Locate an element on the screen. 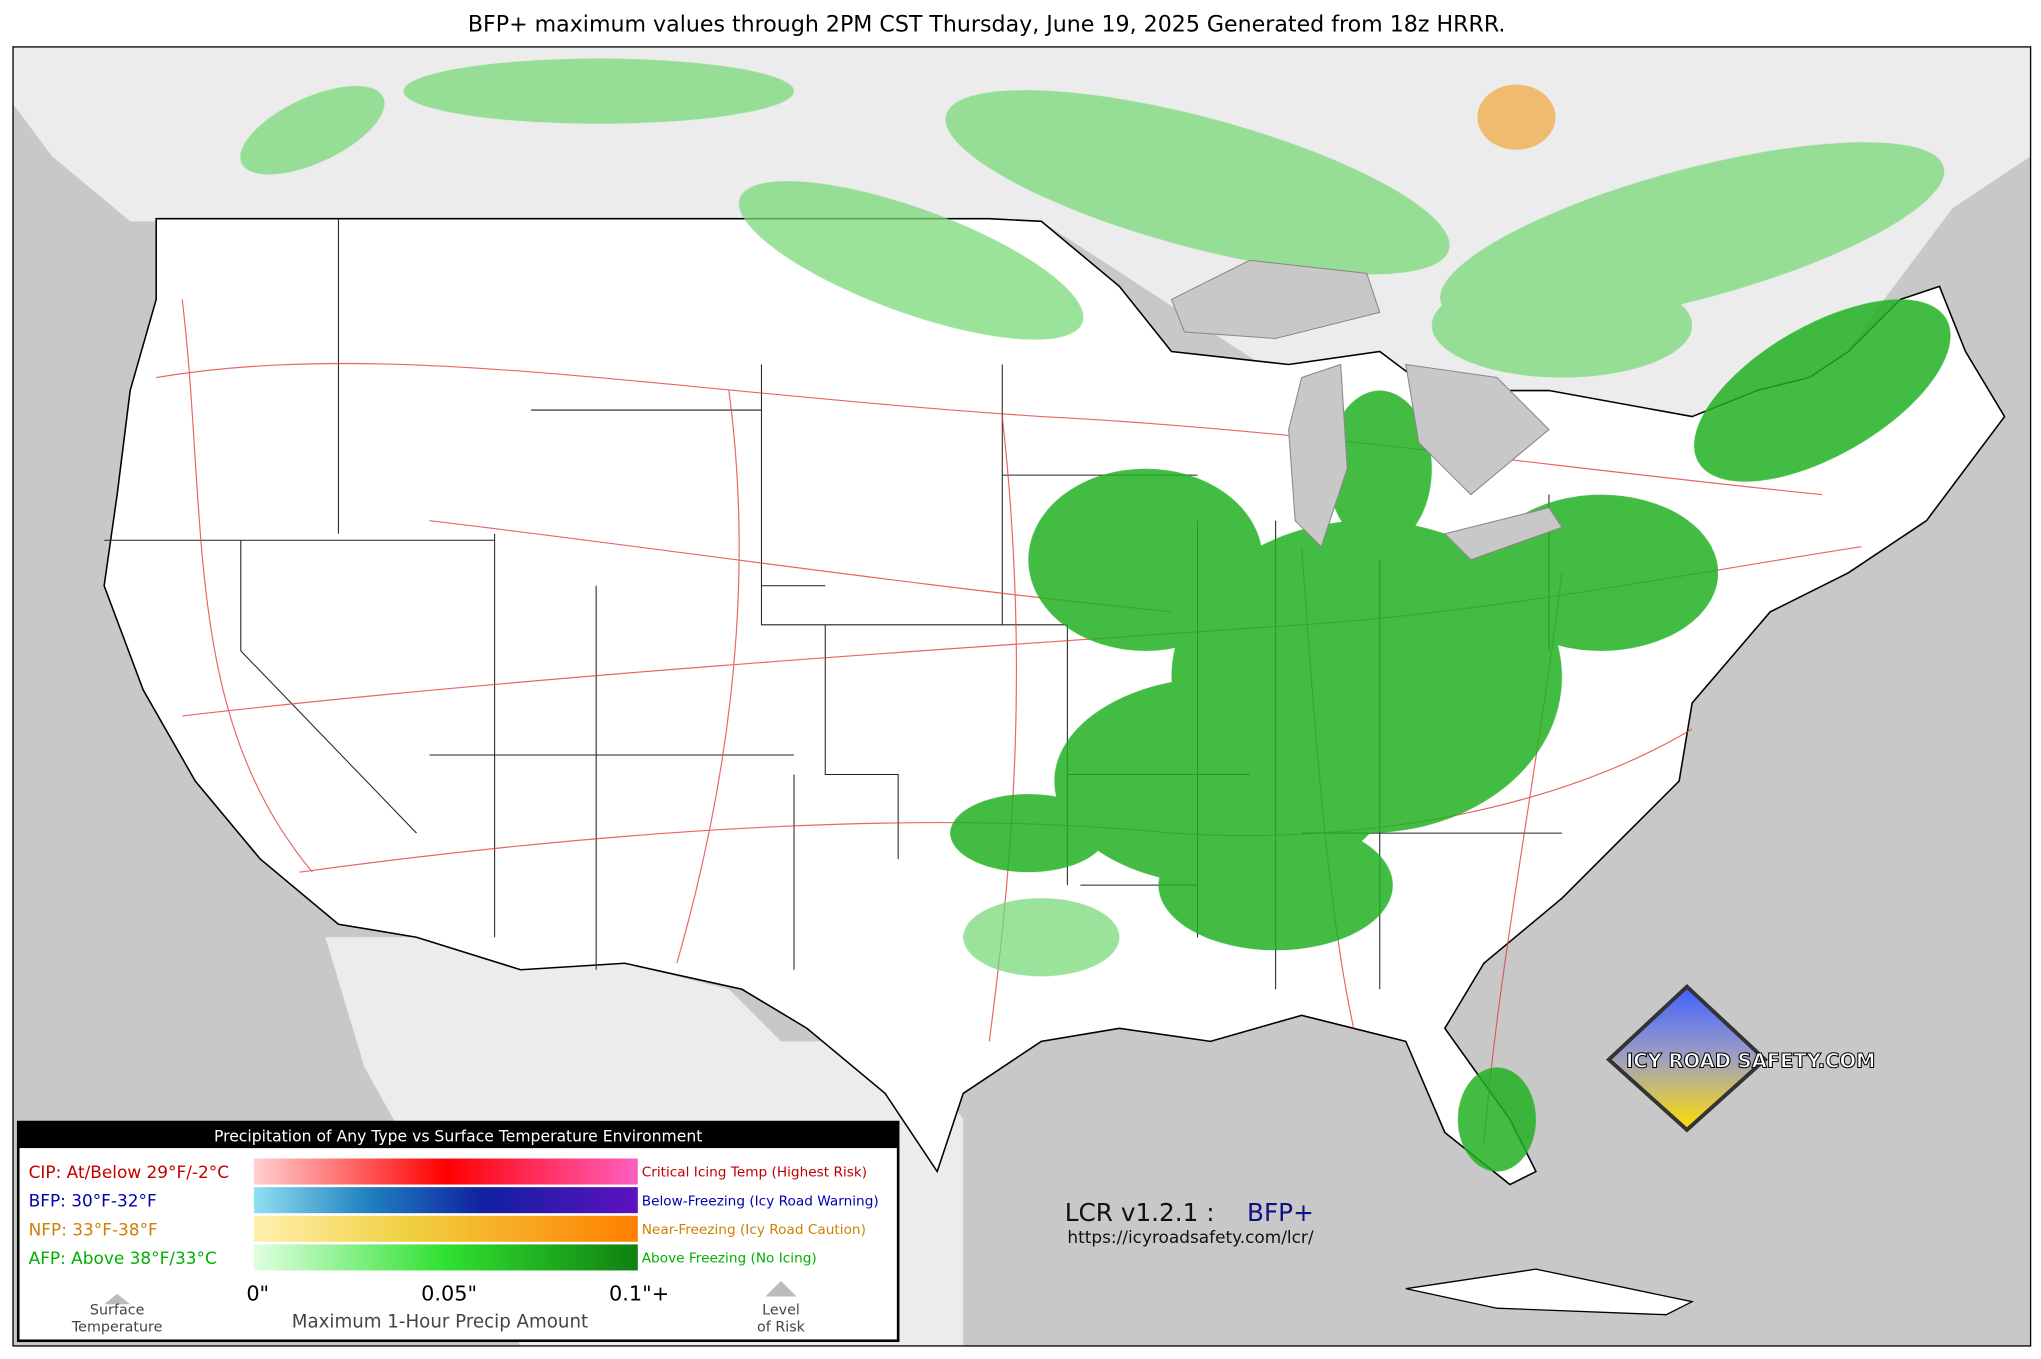  legend-row-description: Above Freezing (No Icing) is located at coordinates (729, 1259).